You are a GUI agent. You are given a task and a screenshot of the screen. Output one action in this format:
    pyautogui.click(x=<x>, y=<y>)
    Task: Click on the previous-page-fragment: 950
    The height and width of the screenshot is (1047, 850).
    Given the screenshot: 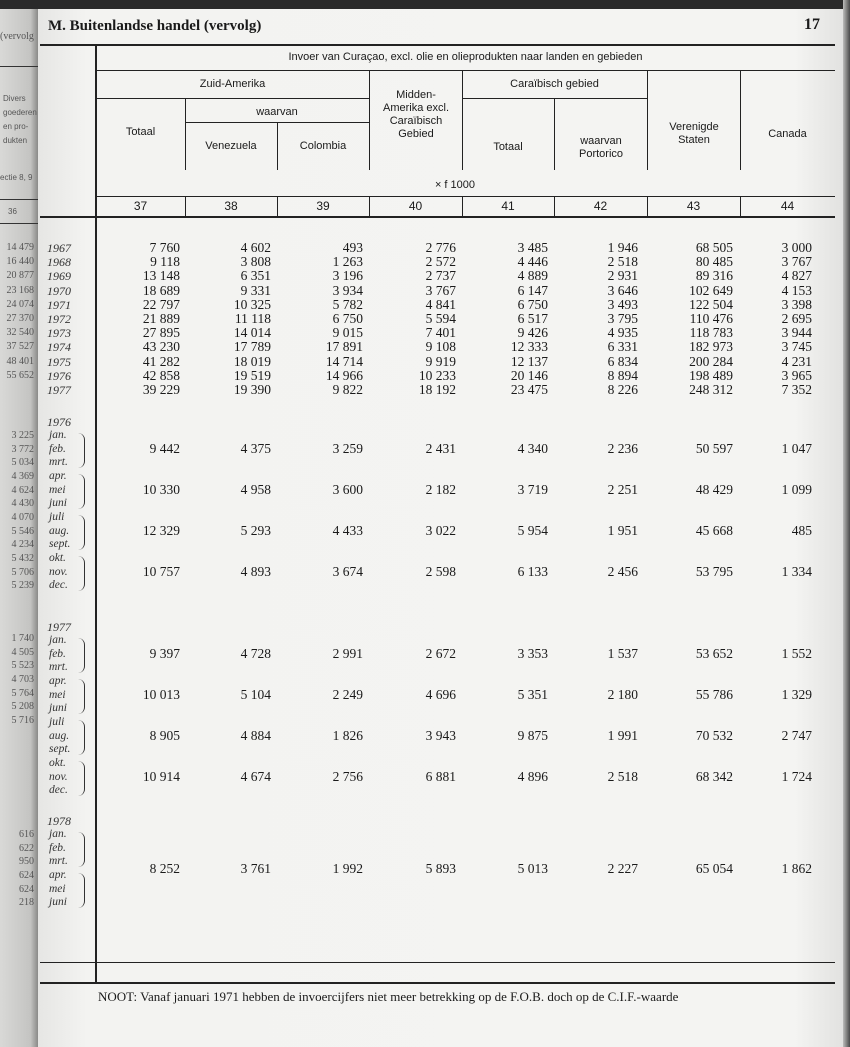 What is the action you would take?
    pyautogui.click(x=26, y=862)
    